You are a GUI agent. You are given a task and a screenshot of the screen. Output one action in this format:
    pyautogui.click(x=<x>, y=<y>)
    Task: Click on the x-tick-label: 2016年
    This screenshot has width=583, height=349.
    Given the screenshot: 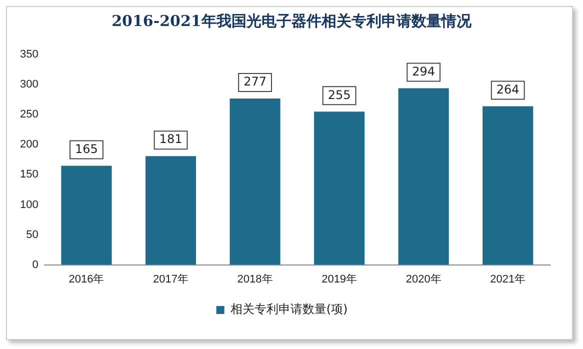 What is the action you would take?
    pyautogui.click(x=86, y=279)
    